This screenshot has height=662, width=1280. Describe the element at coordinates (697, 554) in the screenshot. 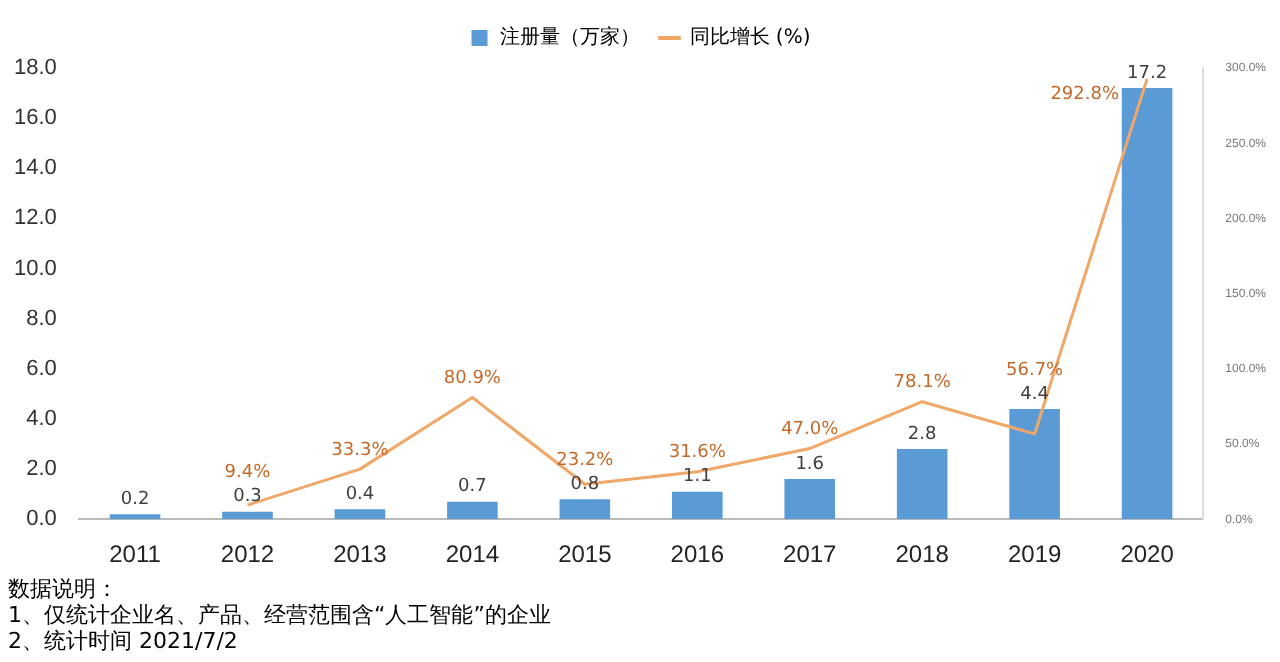

I see `x-tick-label: 2016` at that location.